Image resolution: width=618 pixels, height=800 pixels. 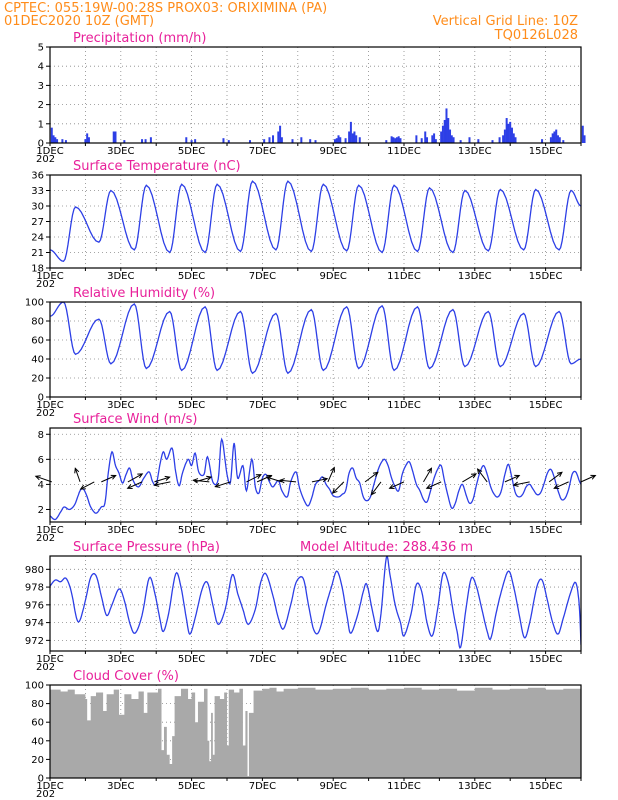 What do you see at coordinates (49, 405) in the screenshot?
I see `humidity-xtick-label: 1DEC` at bounding box center [49, 405].